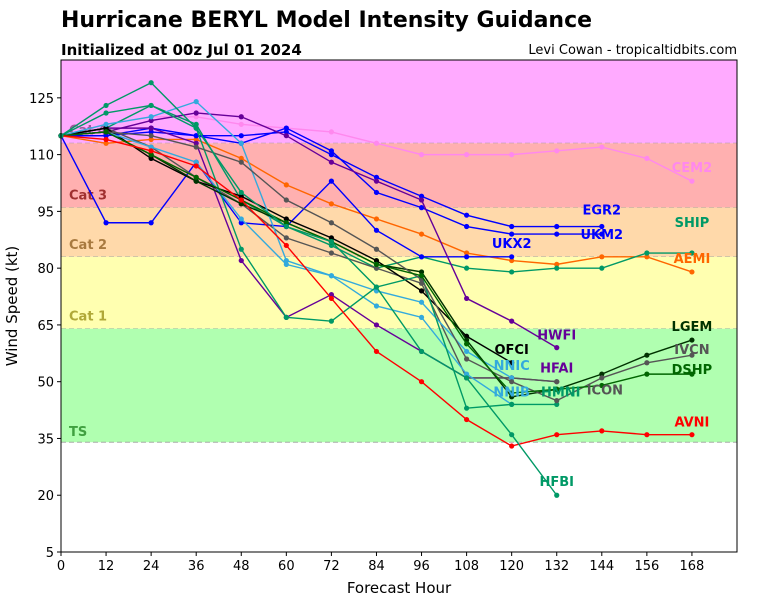 Image resolution: width=768 pixels, height=600 pixels. I want to click on x-tick-label: 0, so click(61, 566).